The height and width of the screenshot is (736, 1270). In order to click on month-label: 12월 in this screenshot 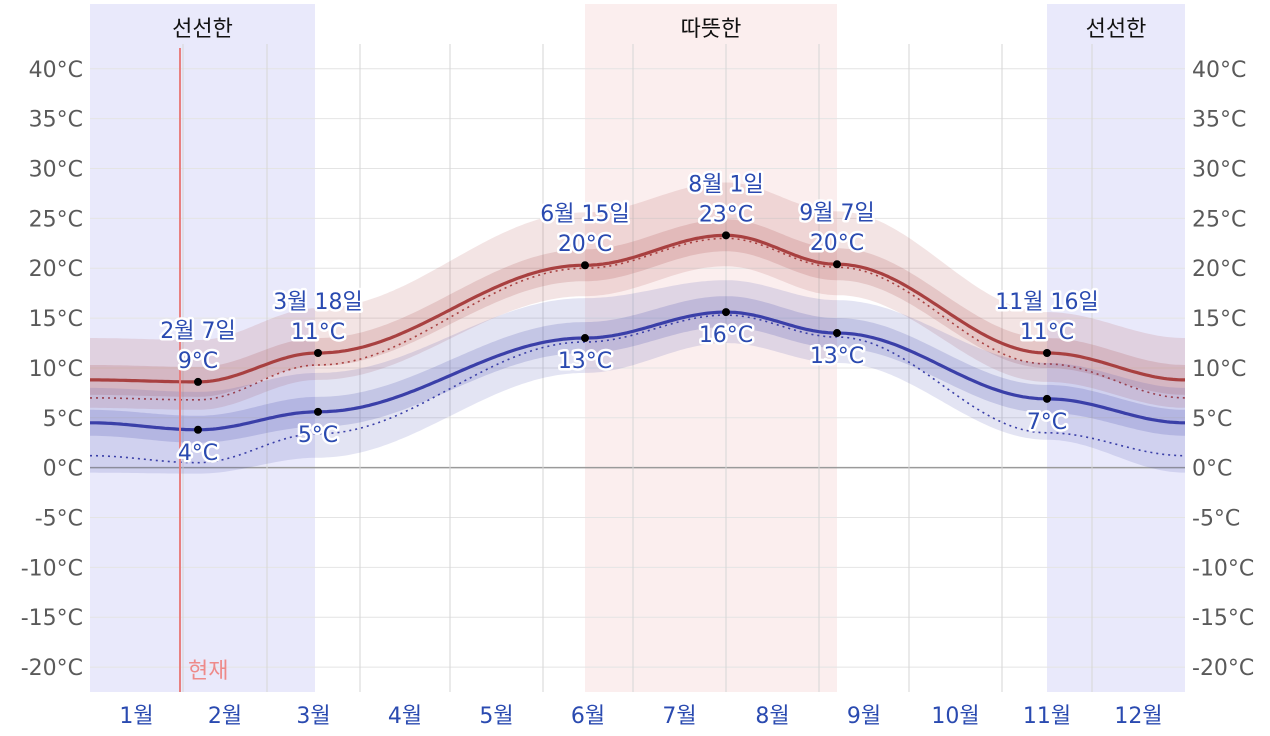, I will do `click(1138, 716)`.